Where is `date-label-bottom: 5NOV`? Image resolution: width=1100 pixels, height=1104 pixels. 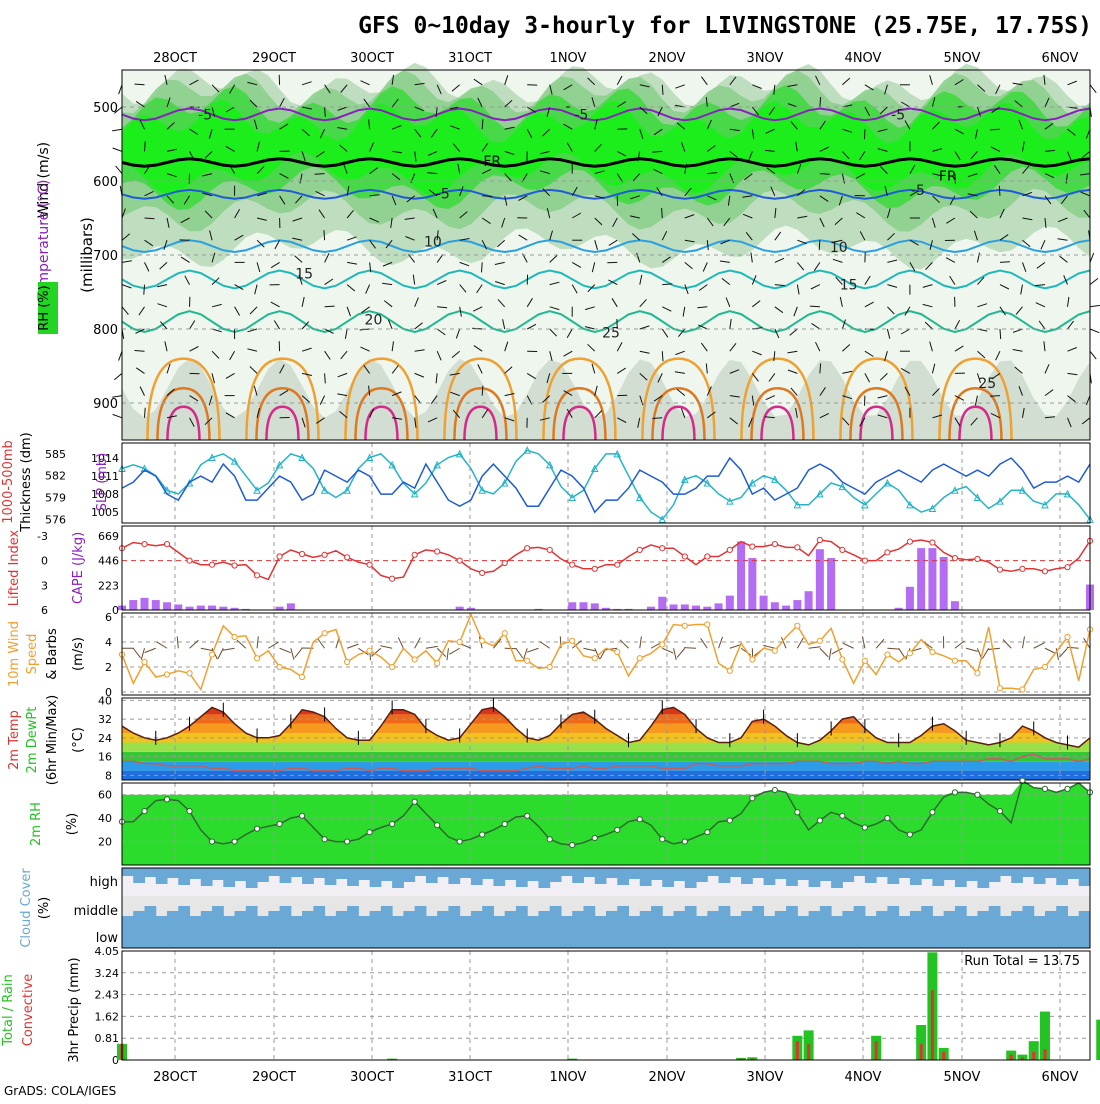 date-label-bottom: 5NOV is located at coordinates (962, 1077).